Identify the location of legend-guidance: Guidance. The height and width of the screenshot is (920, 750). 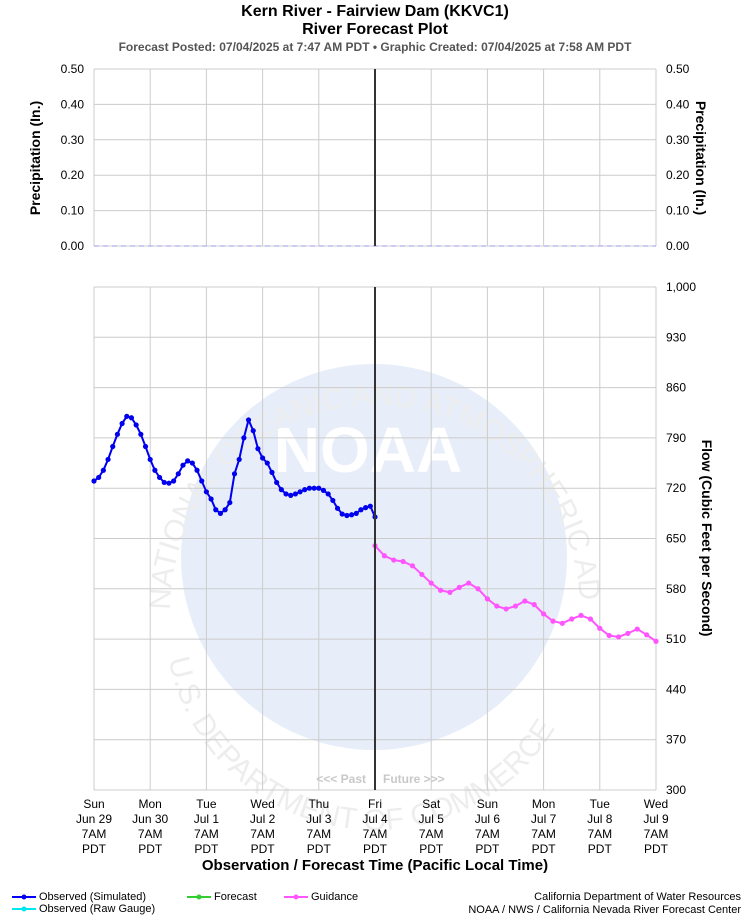
(321, 897).